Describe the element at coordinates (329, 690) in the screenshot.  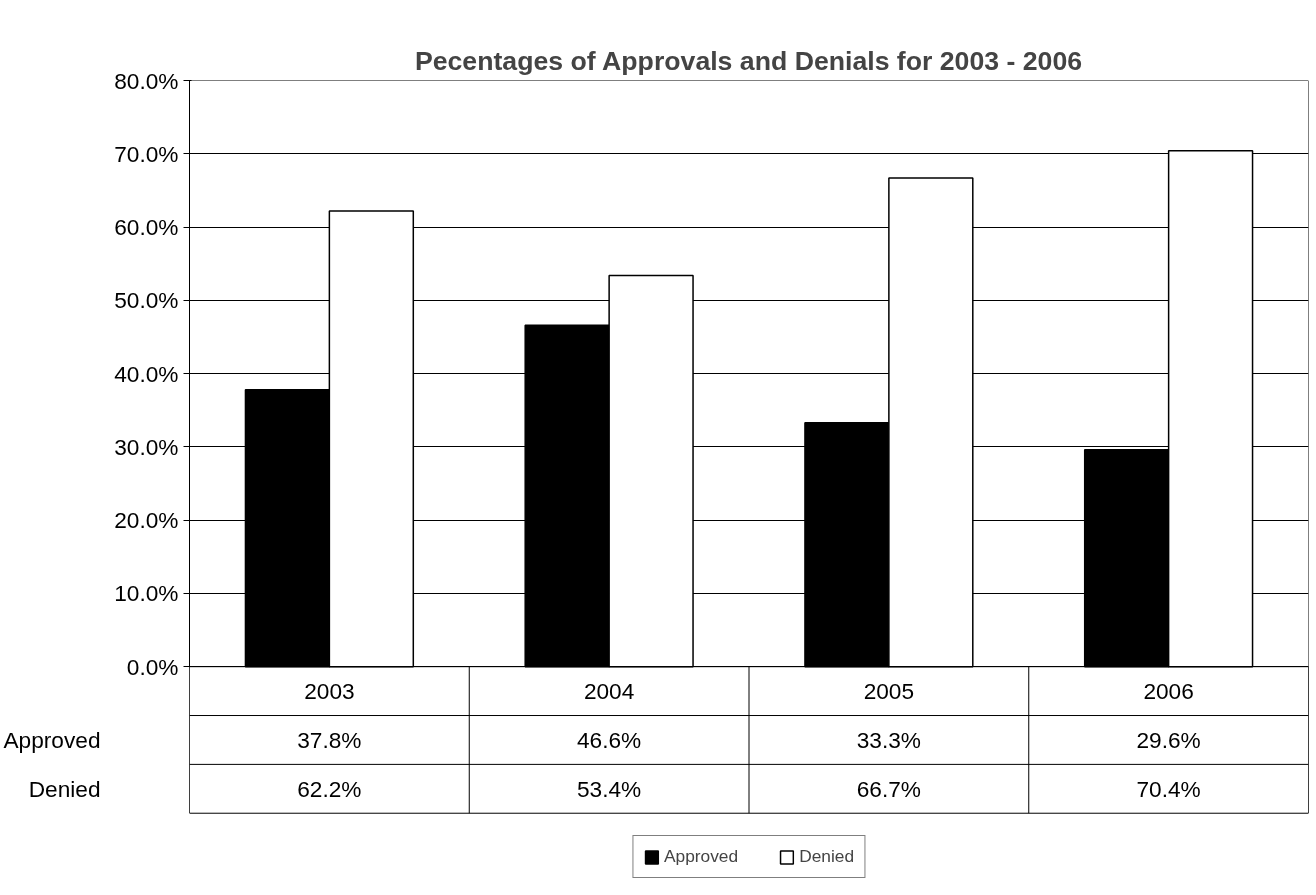
I see `x-tick-label: 2003` at that location.